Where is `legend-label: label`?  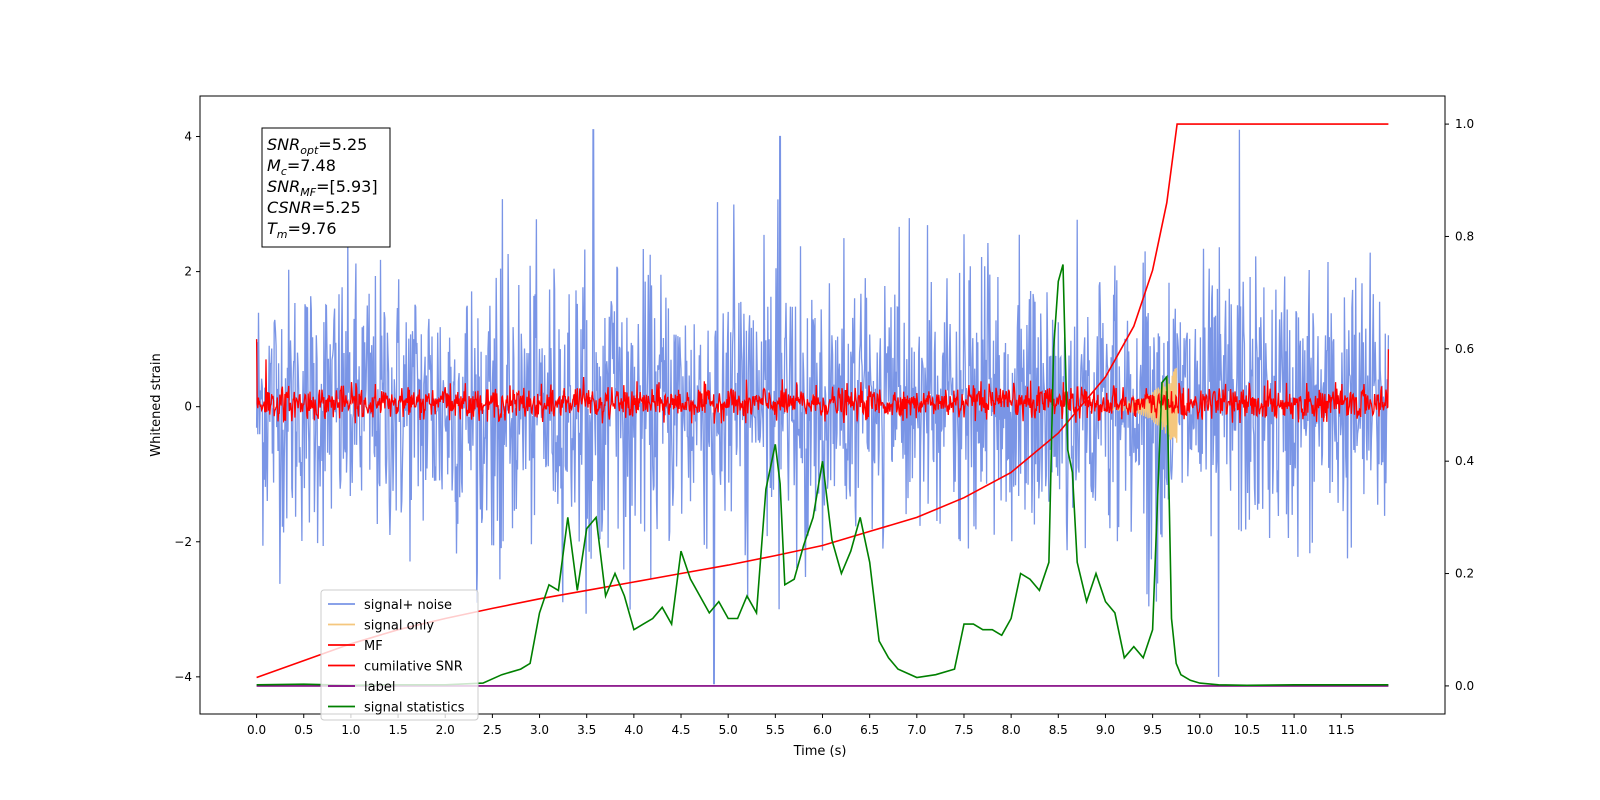 legend-label: label is located at coordinates (379, 687).